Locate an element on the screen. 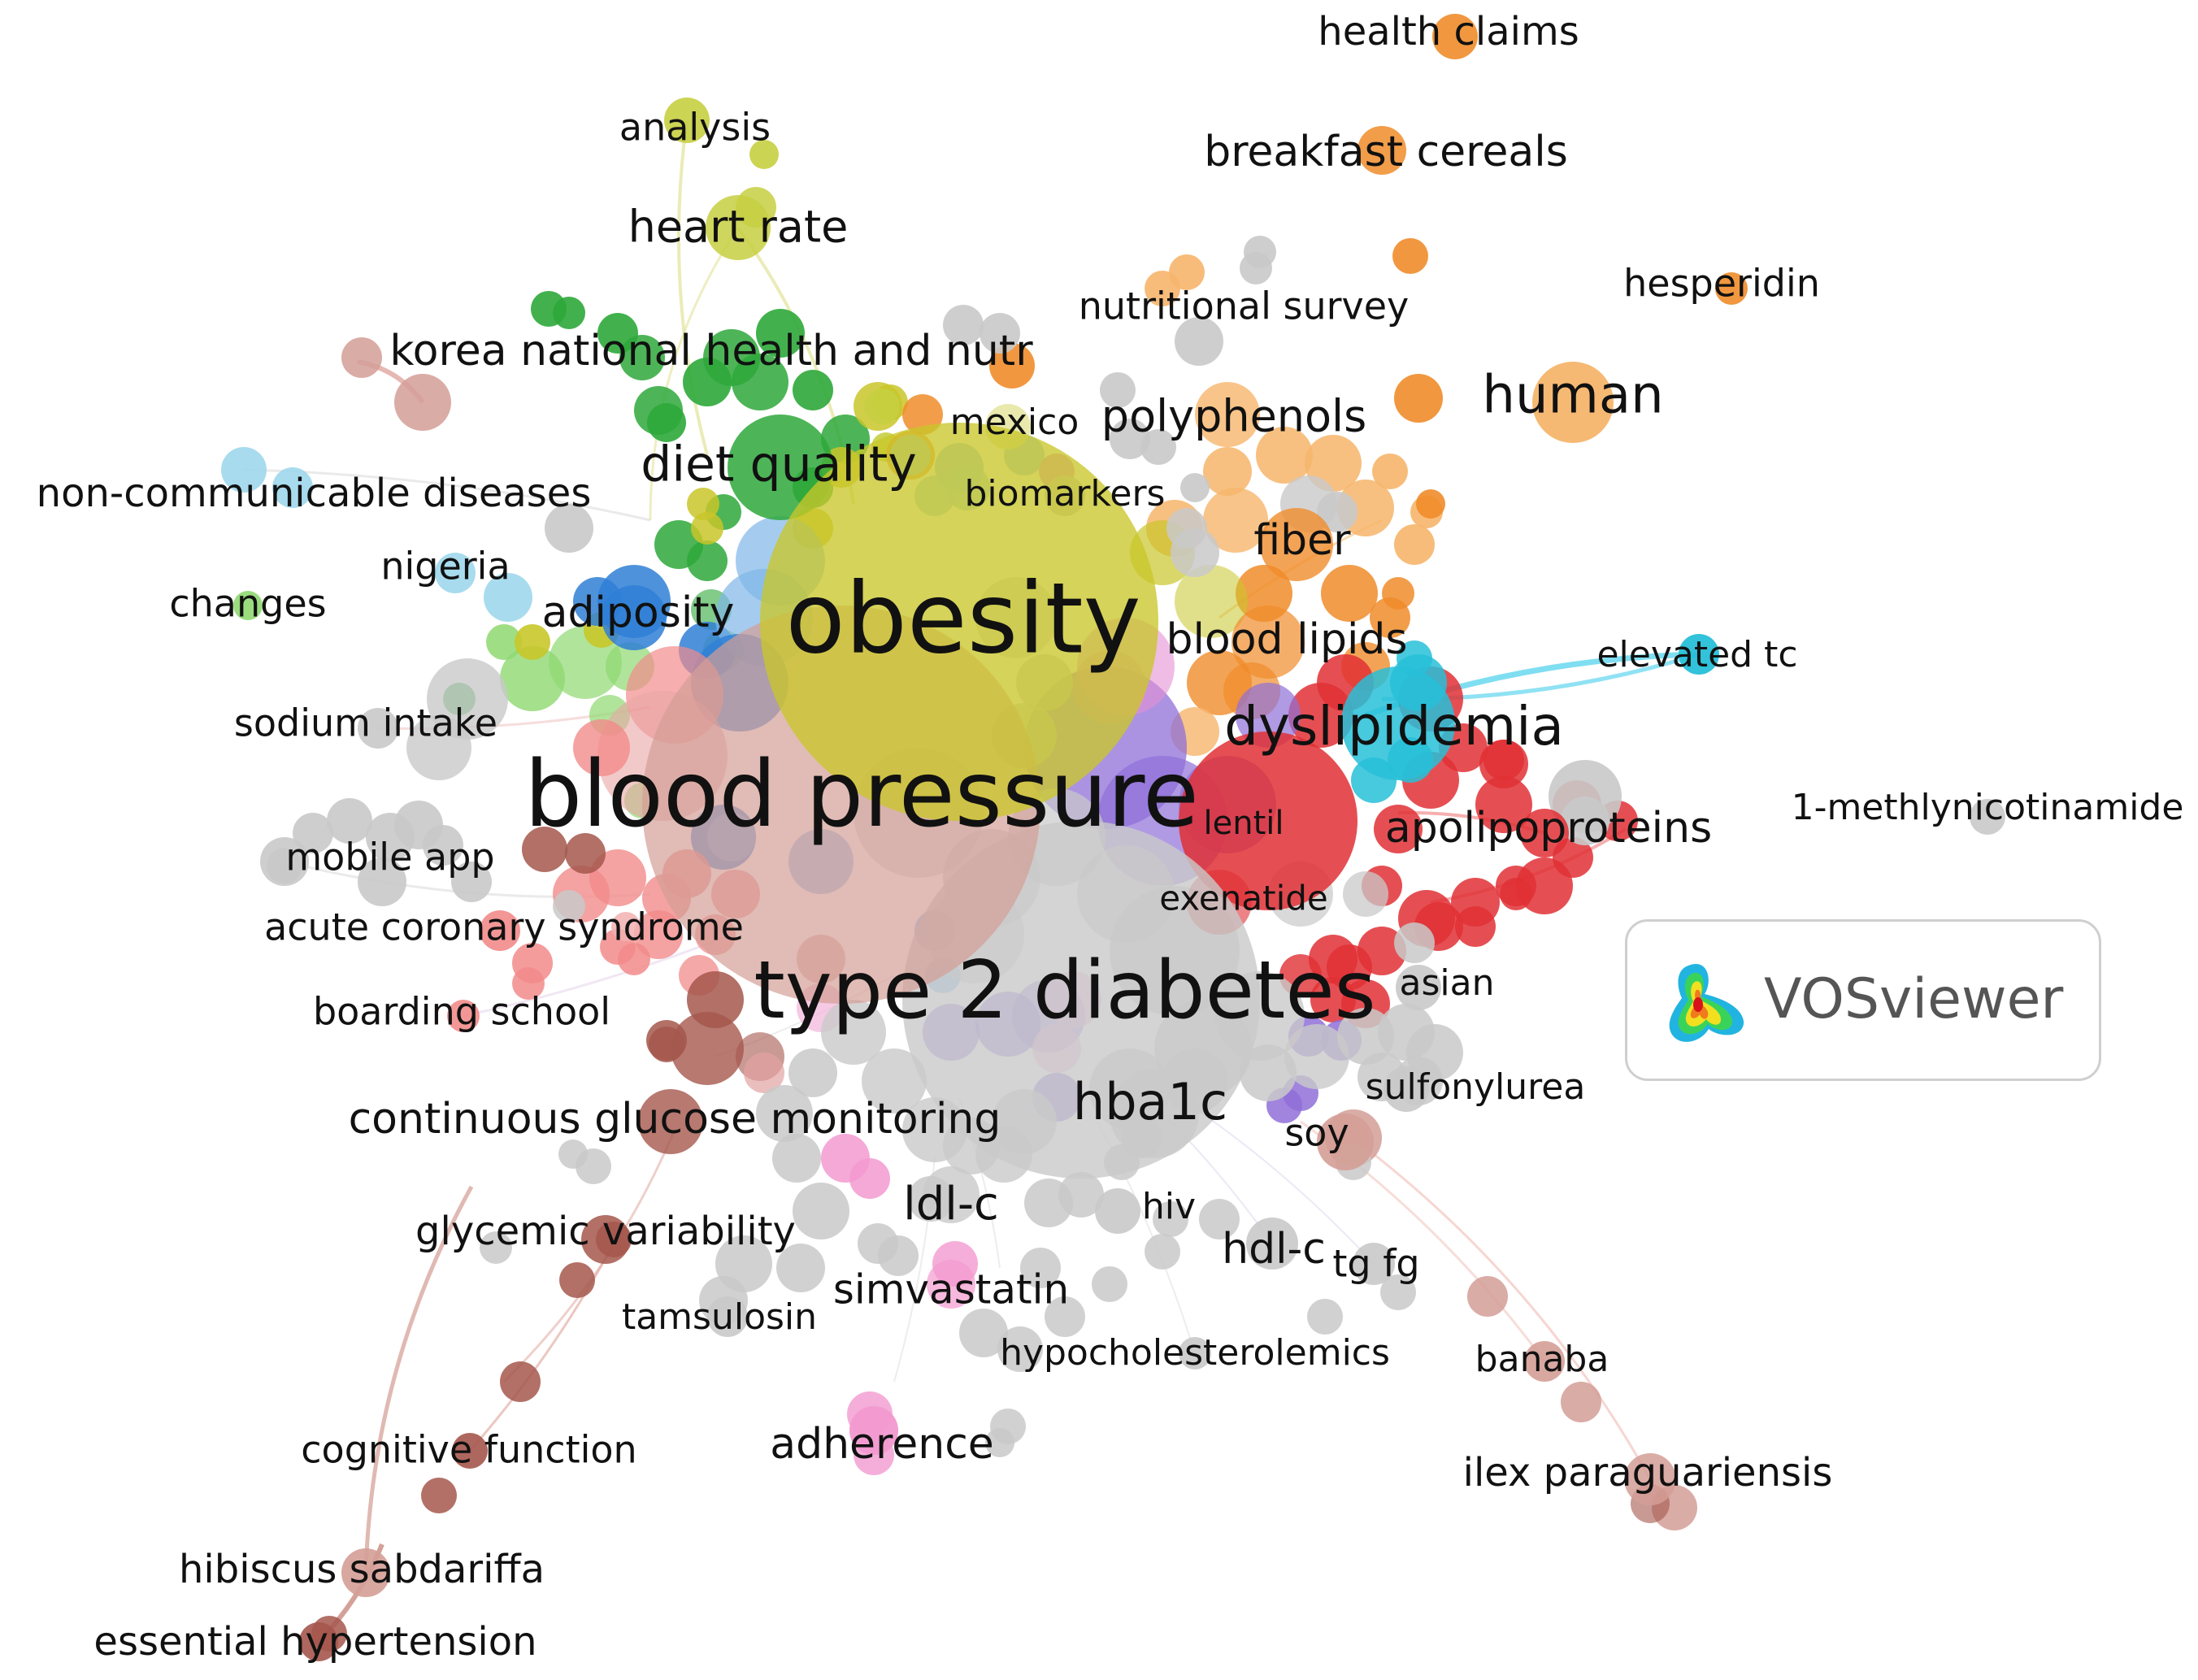  blood-lipids-label: blood lipids is located at coordinates (1286, 640).